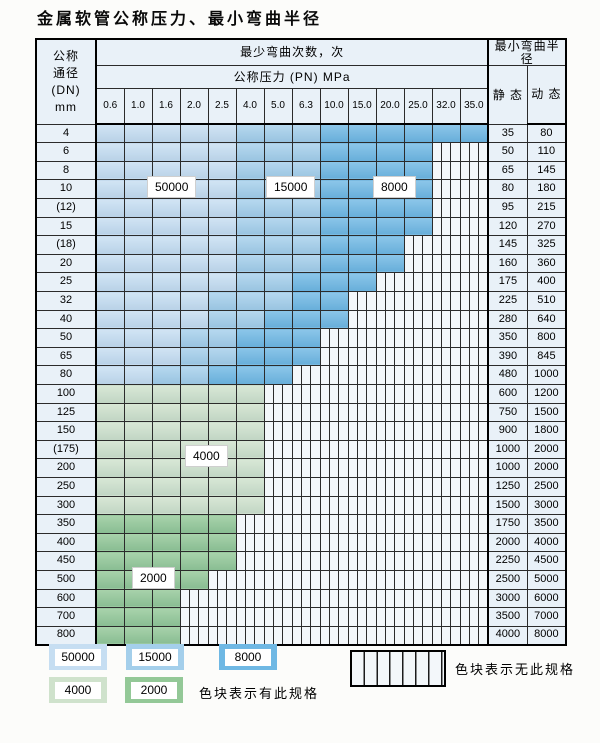 The height and width of the screenshot is (743, 600). I want to click on pressure-col-10.0: 10.0, so click(334, 107).